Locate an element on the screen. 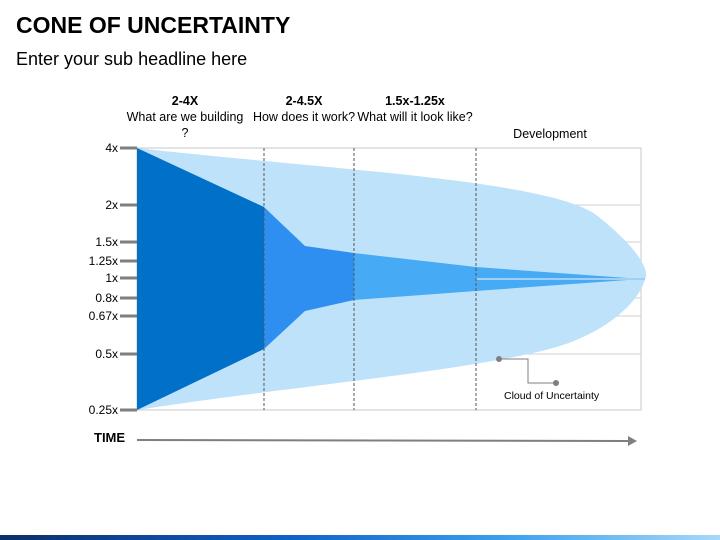 This screenshot has width=720, height=540. y-tick-1-5x: 1.5x is located at coordinates (106, 242).